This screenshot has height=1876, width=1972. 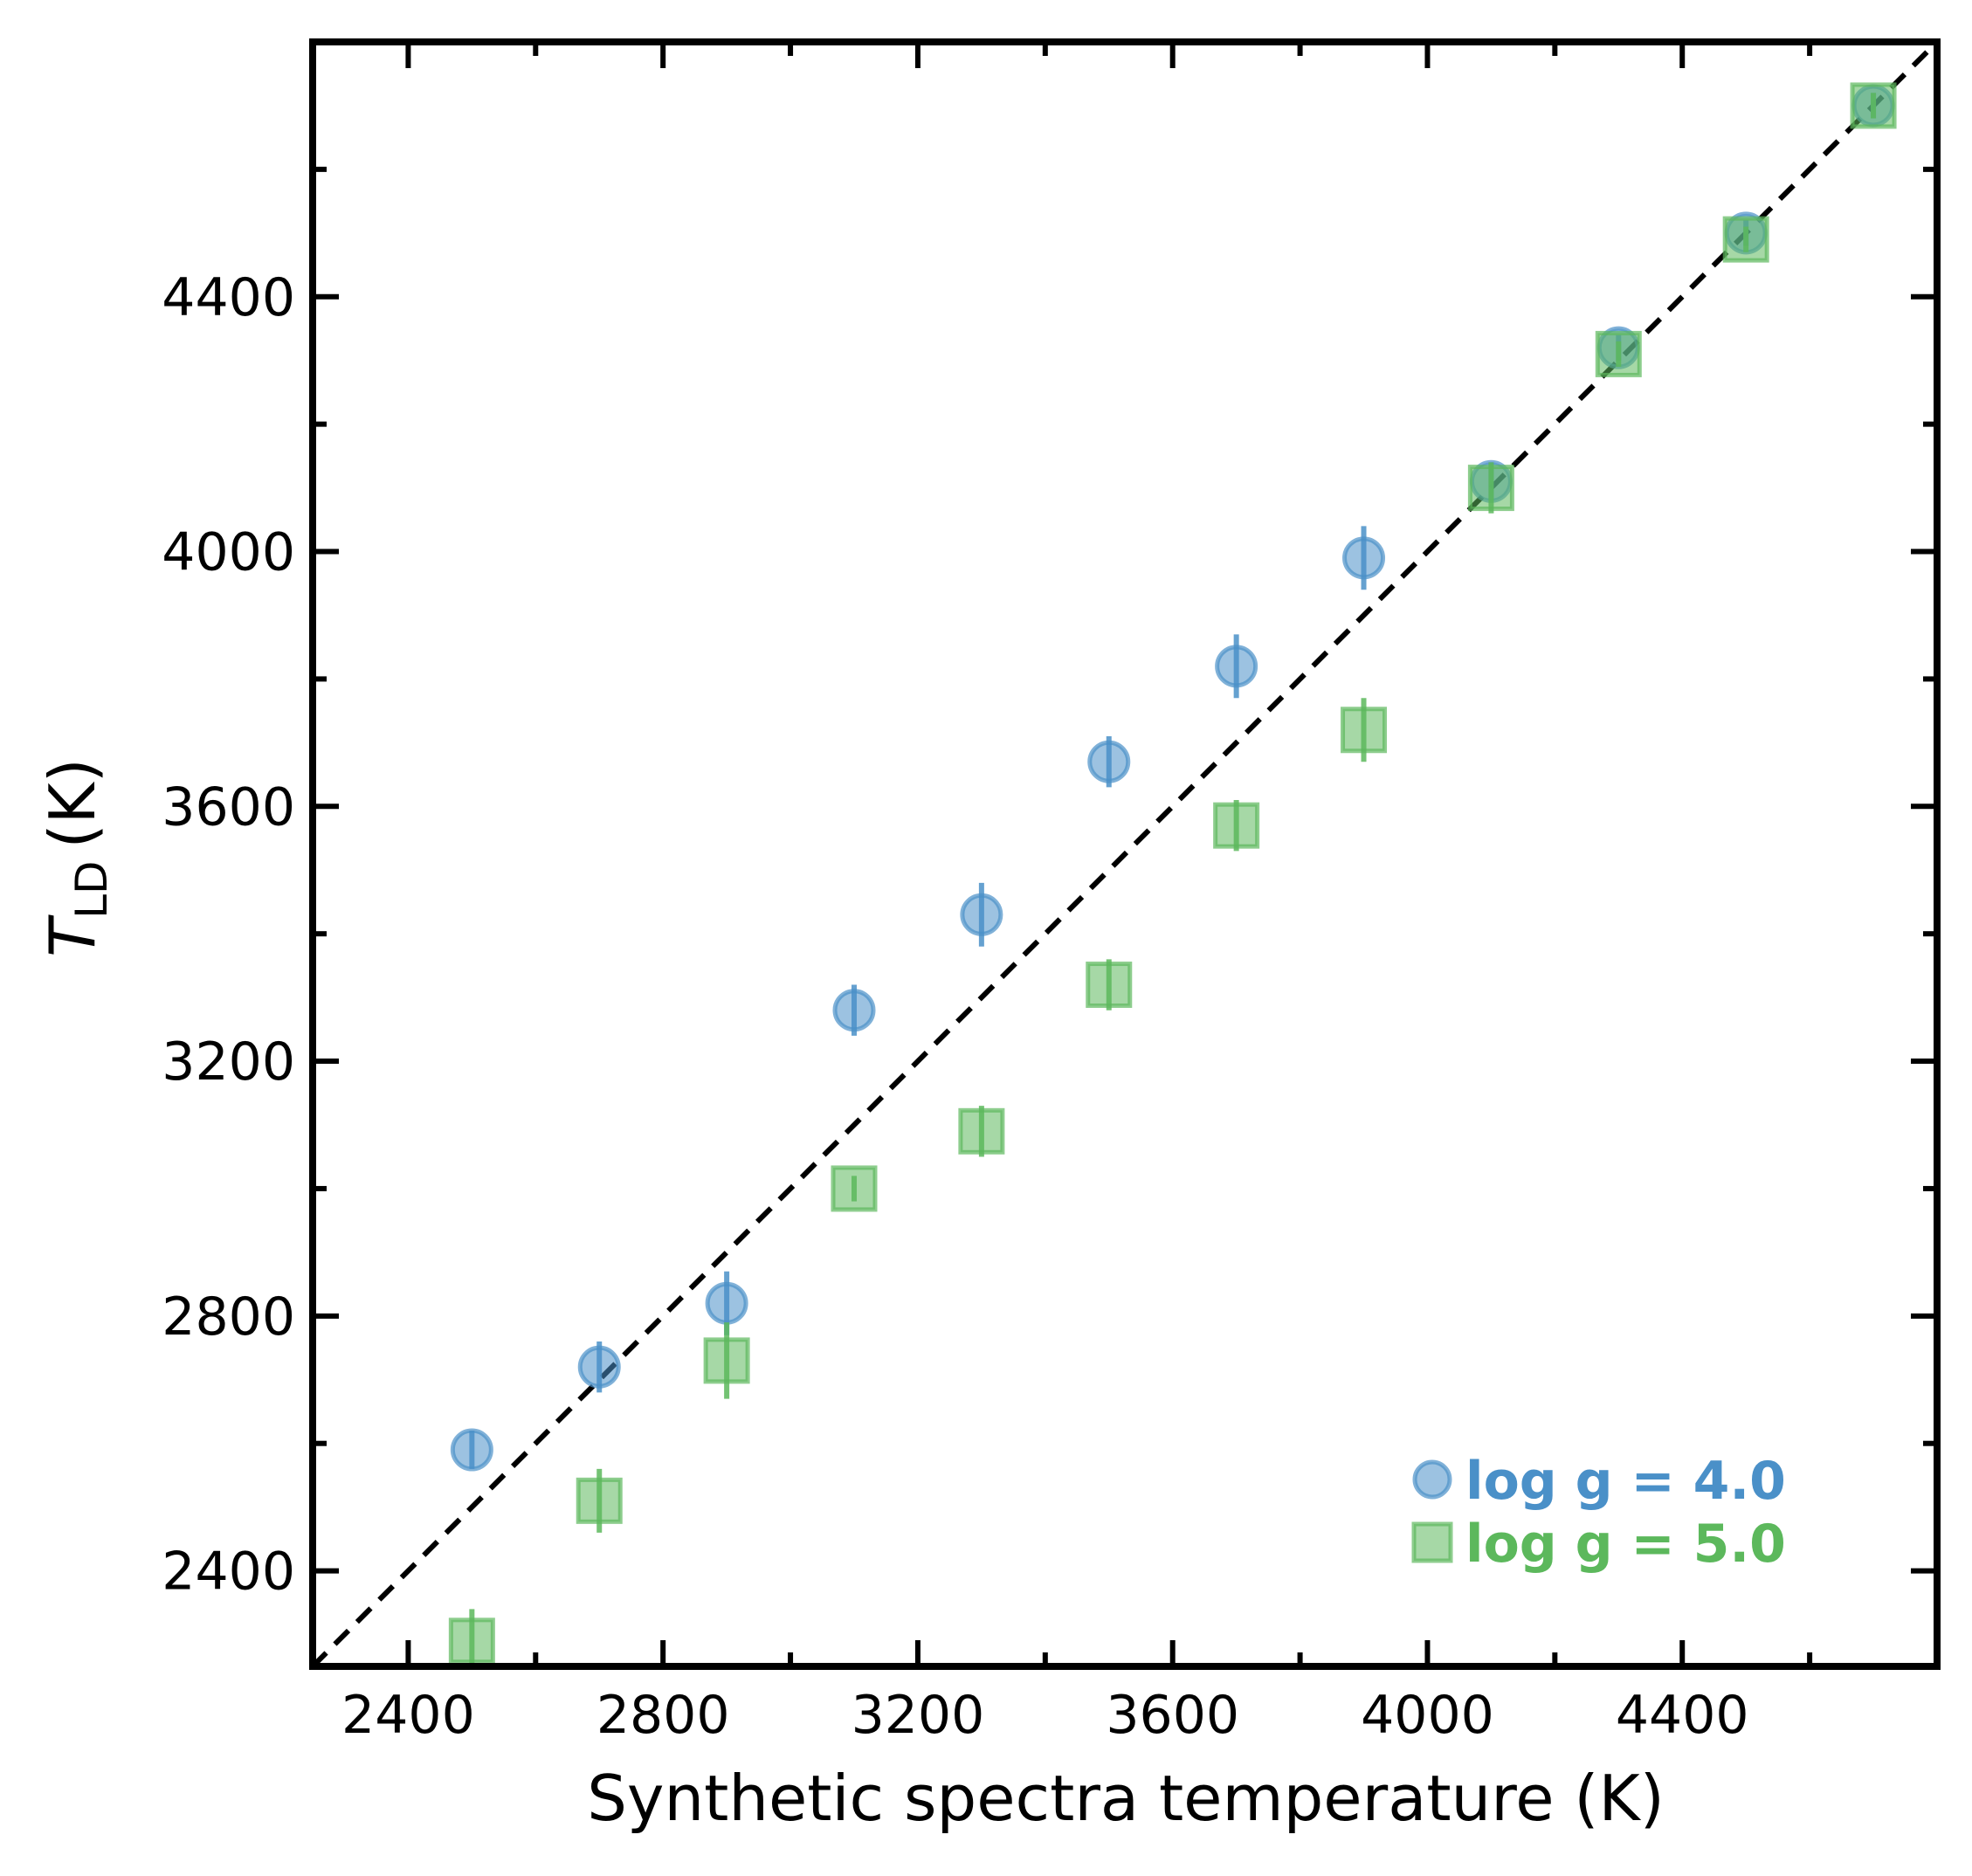 I want to click on y-tick-label: 3600, so click(x=229, y=807).